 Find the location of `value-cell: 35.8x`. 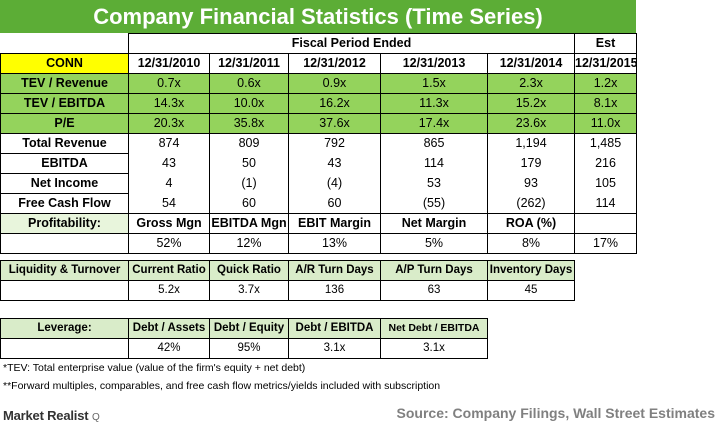

value-cell: 35.8x is located at coordinates (249, 123).